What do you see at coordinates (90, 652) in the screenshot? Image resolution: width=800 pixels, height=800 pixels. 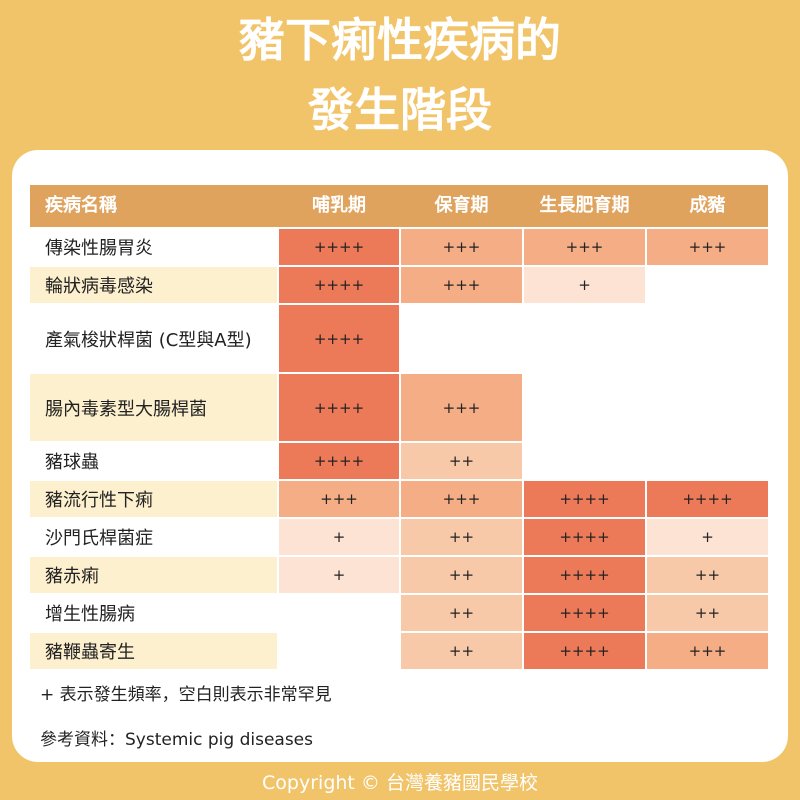 I see `disease-name: 豬鞭蟲寄生` at bounding box center [90, 652].